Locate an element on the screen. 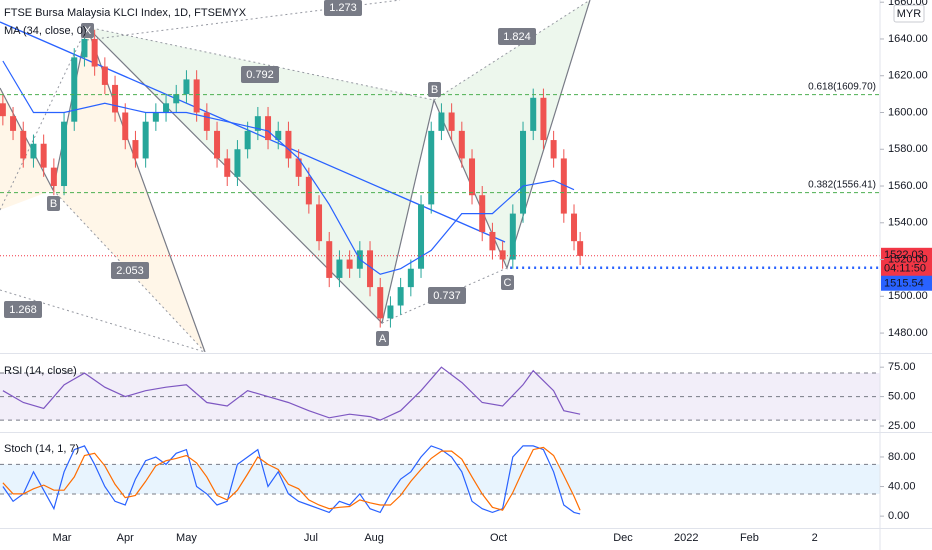  y-tick-label: 1580.00 is located at coordinates (908, 149).